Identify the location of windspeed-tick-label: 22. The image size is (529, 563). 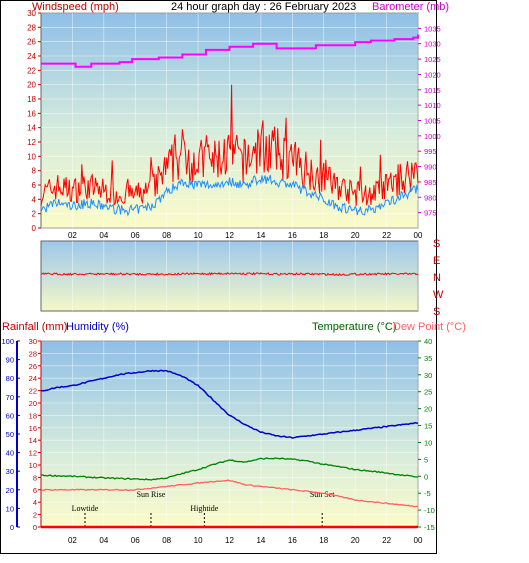
(31, 70).